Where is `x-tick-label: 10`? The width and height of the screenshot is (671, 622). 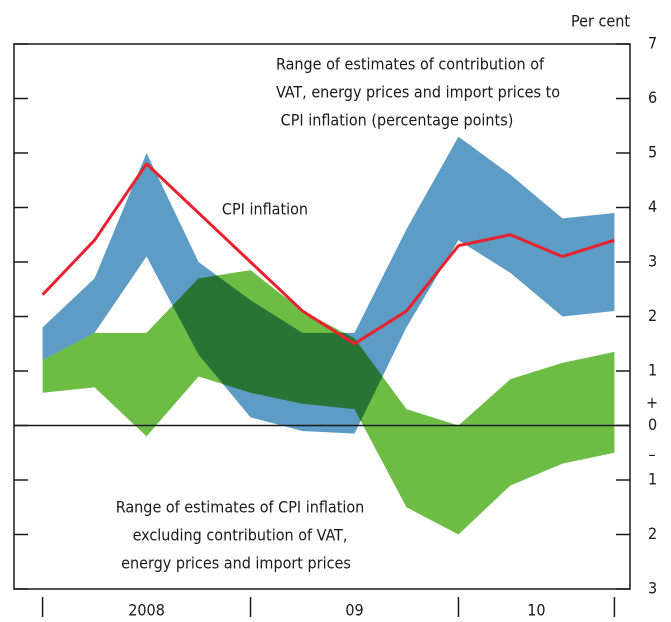 x-tick-label: 10 is located at coordinates (536, 610).